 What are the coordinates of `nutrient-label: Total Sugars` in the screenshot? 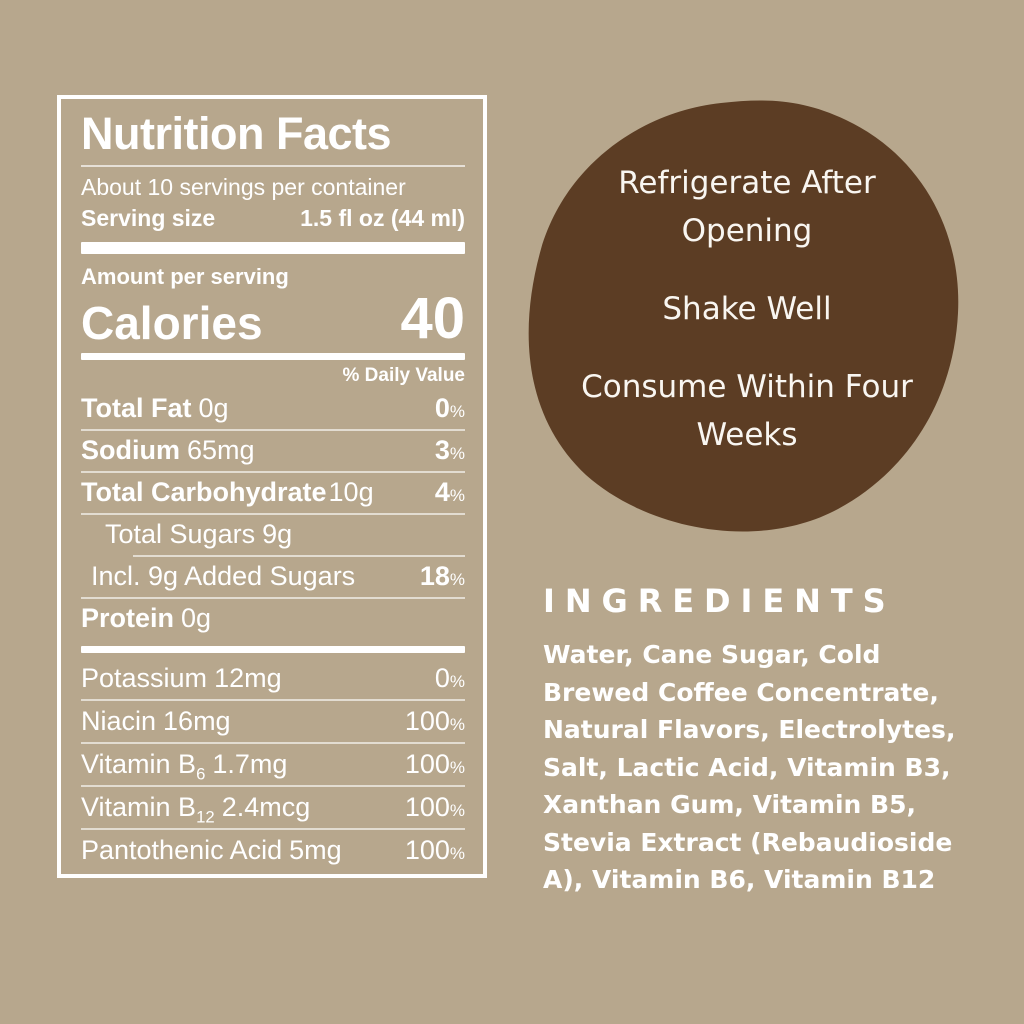 It's located at (180, 534).